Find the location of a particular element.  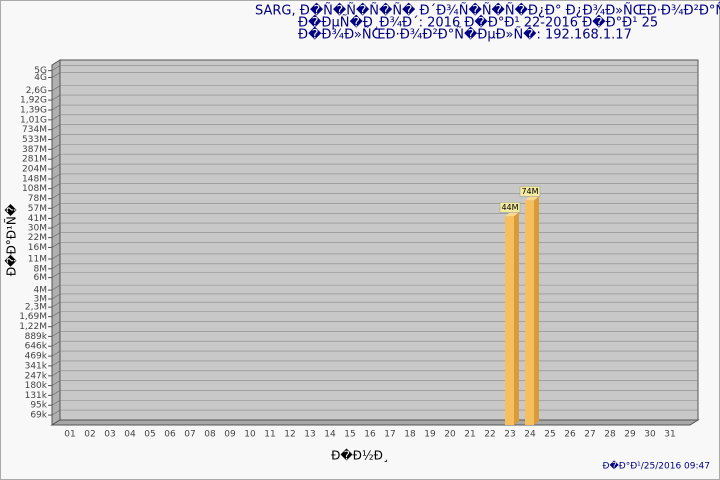

x-tick-label: 22 is located at coordinates (489, 435).